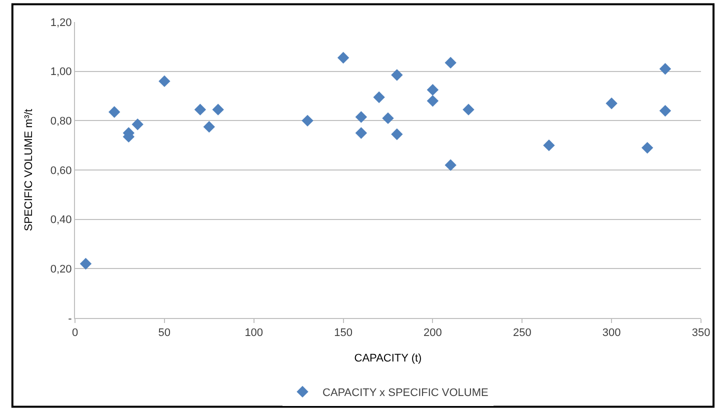  What do you see at coordinates (61, 270) in the screenshot?
I see `y-tick-label: 0,20` at bounding box center [61, 270].